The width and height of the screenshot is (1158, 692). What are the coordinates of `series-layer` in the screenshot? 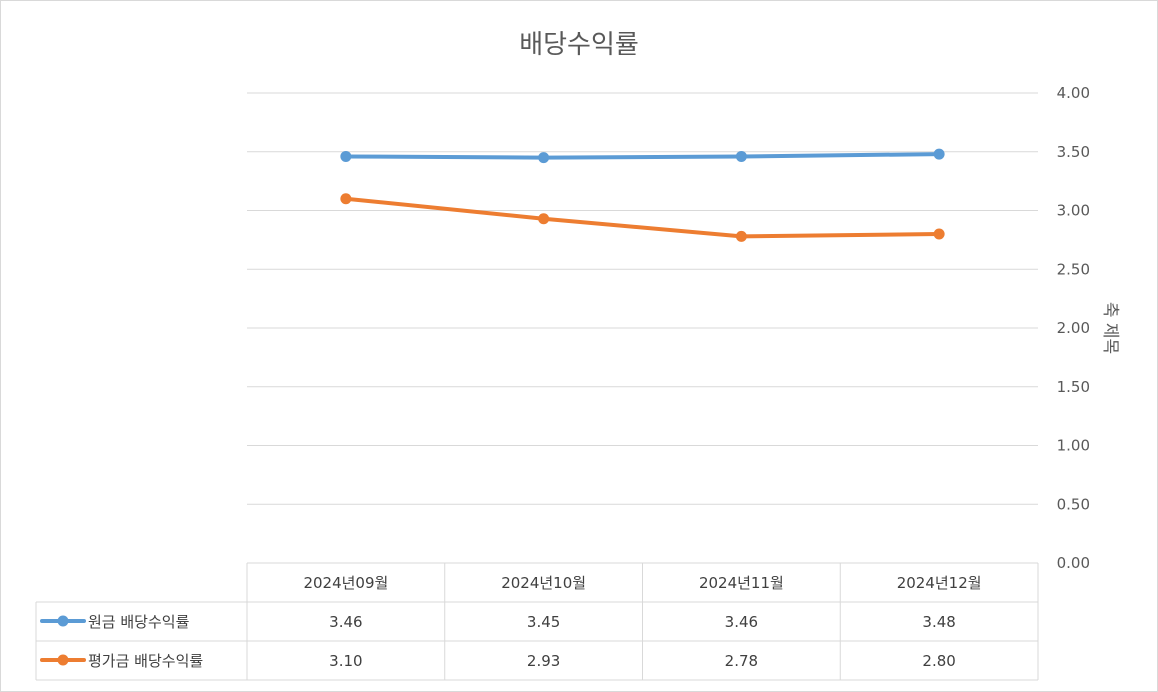 It's located at (642, 195).